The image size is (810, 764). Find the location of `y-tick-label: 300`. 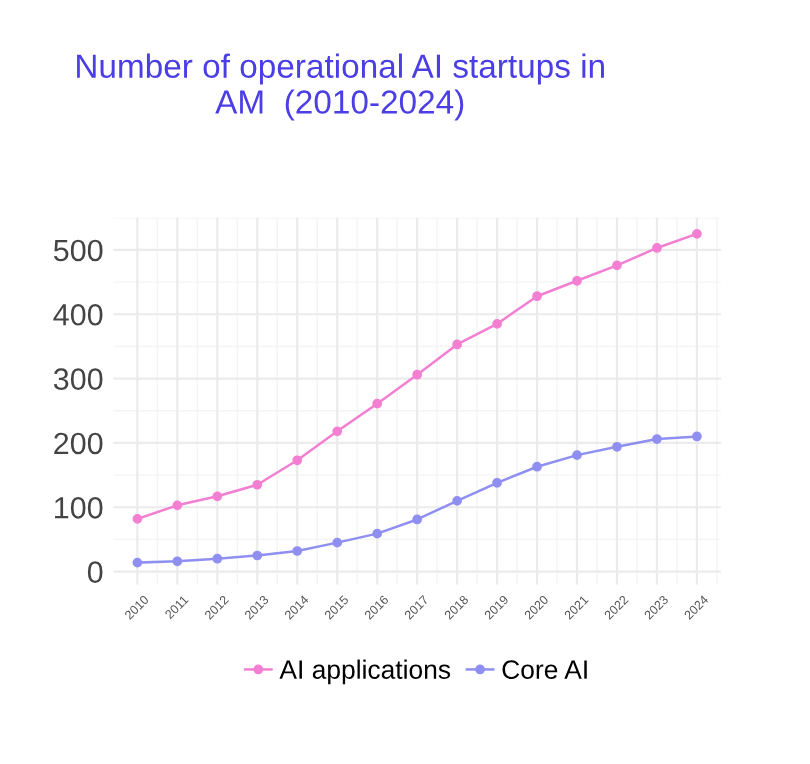

y-tick-label: 300 is located at coordinates (78, 379).